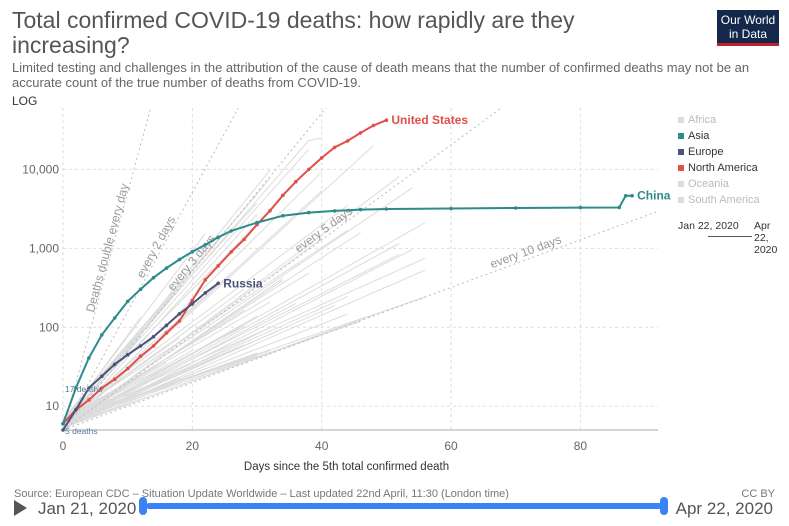 Image resolution: width=789 pixels, height=526 pixels. Describe the element at coordinates (429, 120) in the screenshot. I see `series-label: United States` at that location.